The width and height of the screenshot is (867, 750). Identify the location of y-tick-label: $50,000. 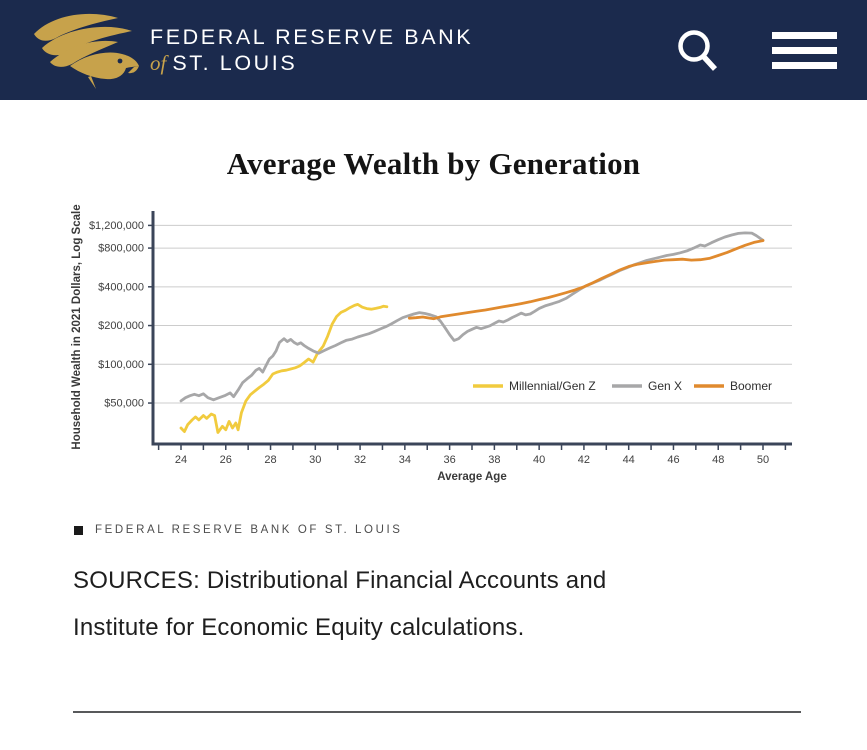
(124, 404).